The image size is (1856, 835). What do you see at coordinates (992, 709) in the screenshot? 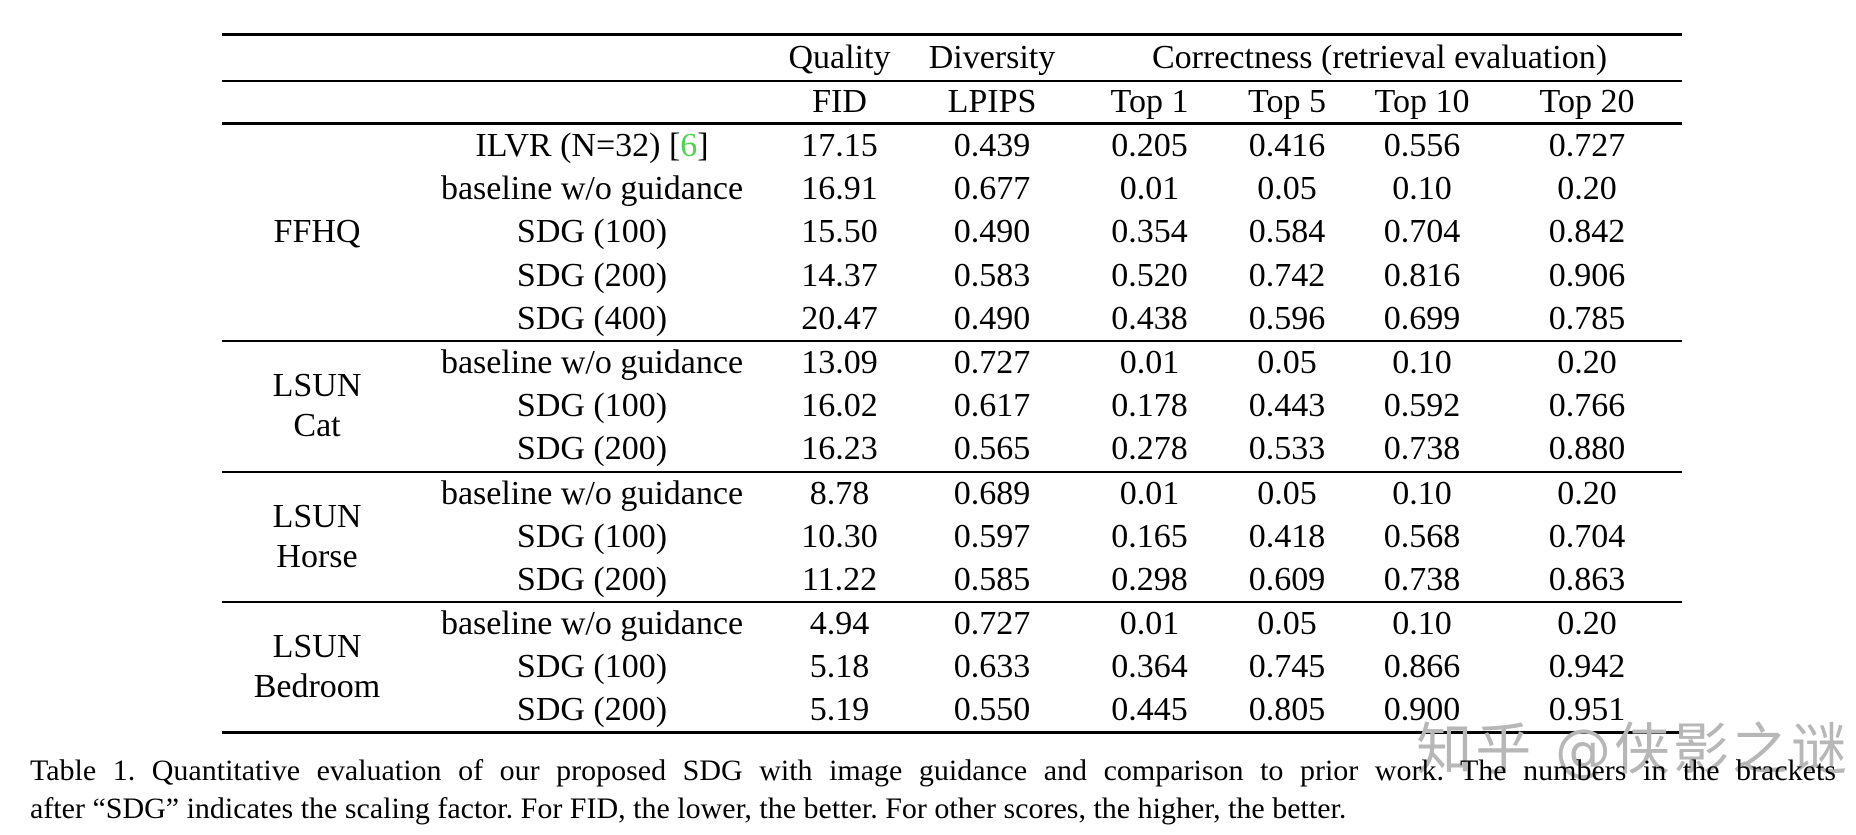
I see `metric-value: 0.550` at bounding box center [992, 709].